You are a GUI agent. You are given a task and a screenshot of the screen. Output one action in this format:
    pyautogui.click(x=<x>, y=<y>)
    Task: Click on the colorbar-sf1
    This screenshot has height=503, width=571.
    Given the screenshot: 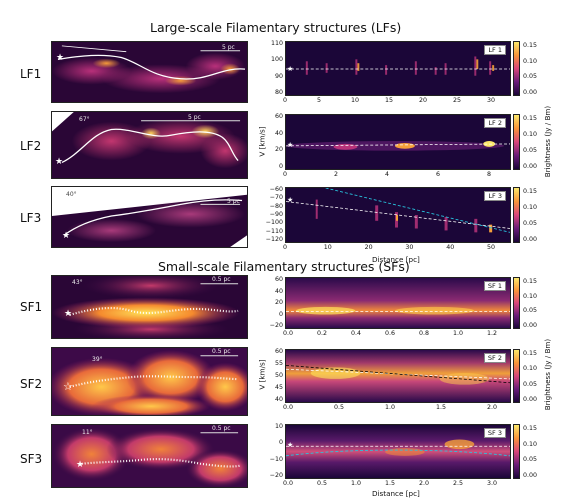 What is the action you would take?
    pyautogui.click(x=516, y=303)
    